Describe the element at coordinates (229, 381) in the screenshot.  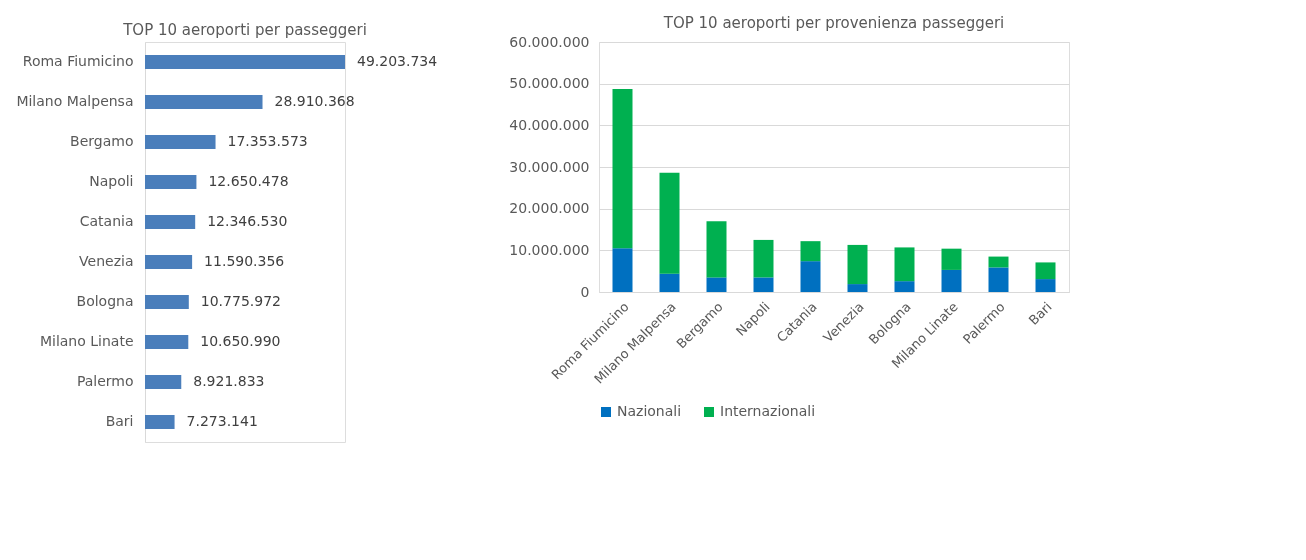
I see `data-label: 8.921.833` at that location.